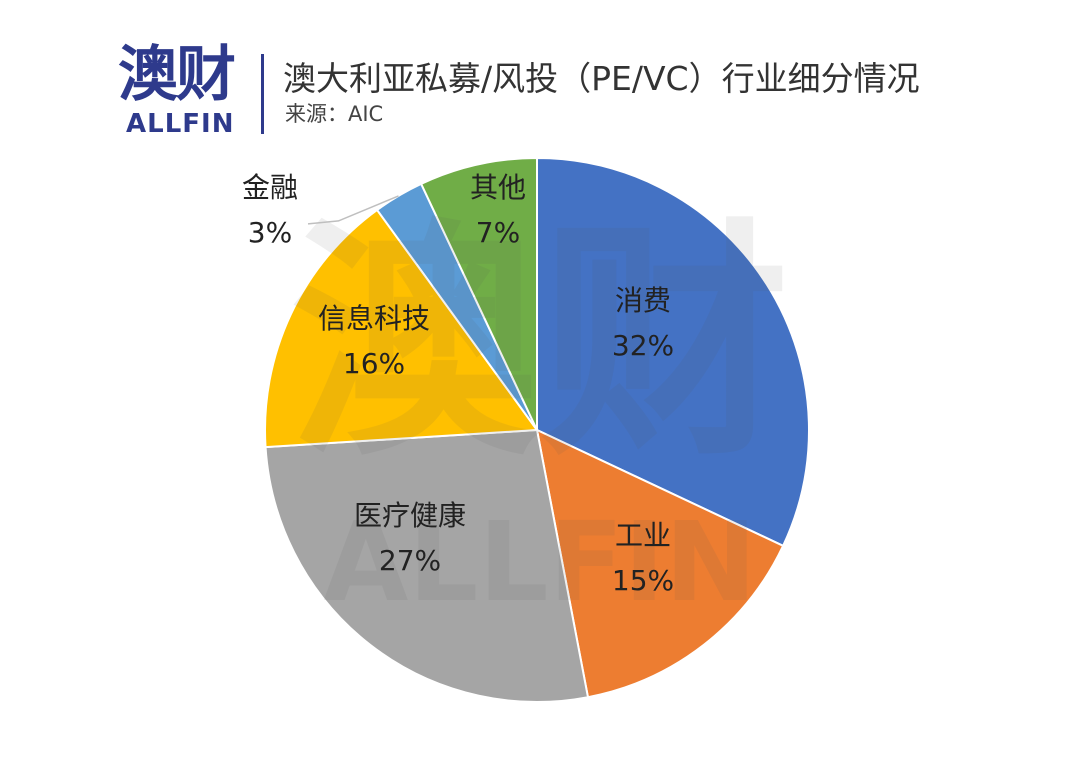 This screenshot has width=1080, height=767. I want to click on chart-title: 澳大利亚私募/风投（PE/VC）行业细分情况, so click(601, 78).